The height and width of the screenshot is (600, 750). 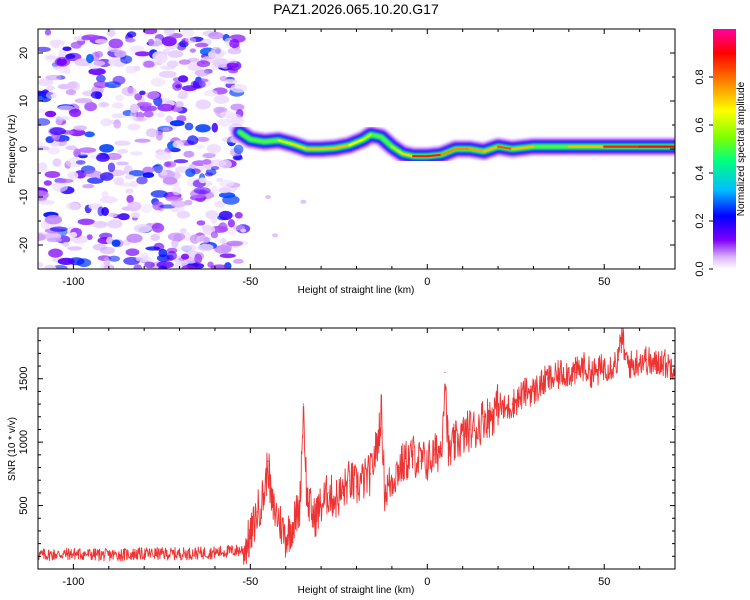 I want to click on colorbar-tick-label: 0.6, so click(x=700, y=124).